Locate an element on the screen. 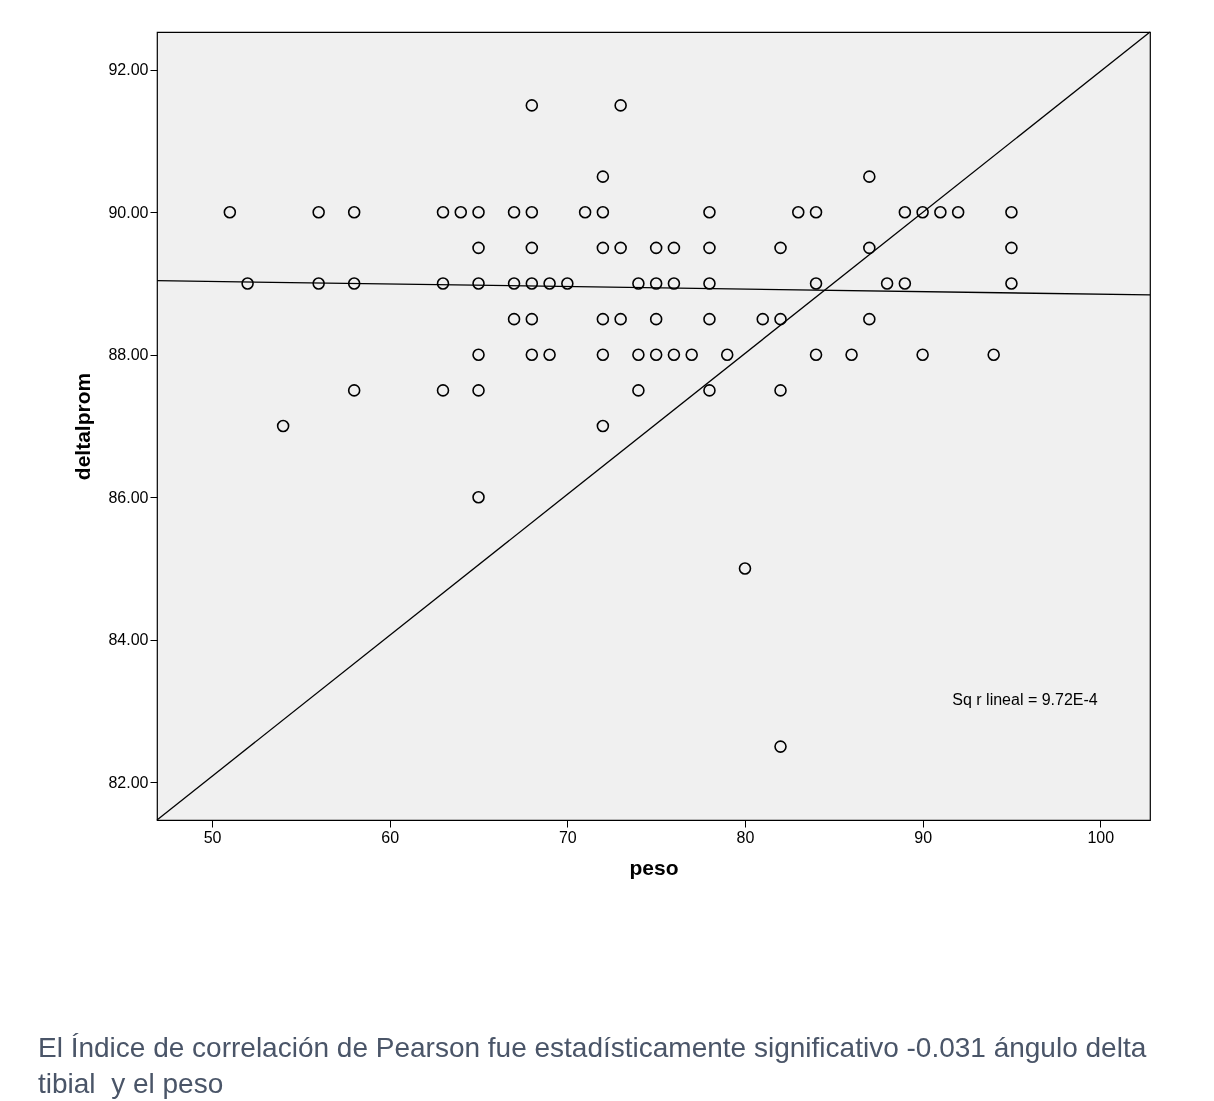  x-tick-label: 60 is located at coordinates (390, 837).